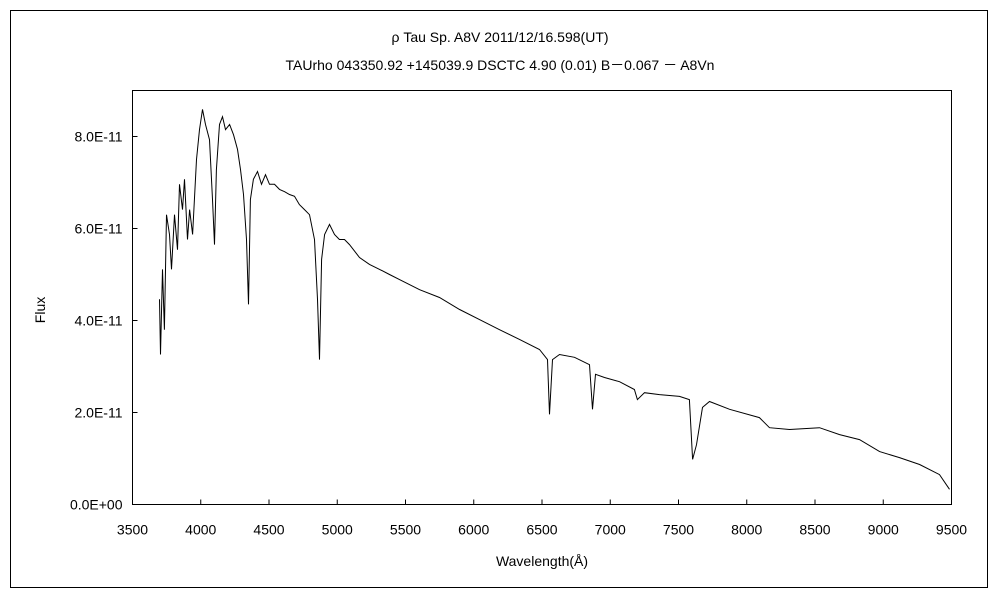 This screenshot has width=1000, height=600. What do you see at coordinates (96, 505) in the screenshot?
I see `y-tick-label: 0.0E+00` at bounding box center [96, 505].